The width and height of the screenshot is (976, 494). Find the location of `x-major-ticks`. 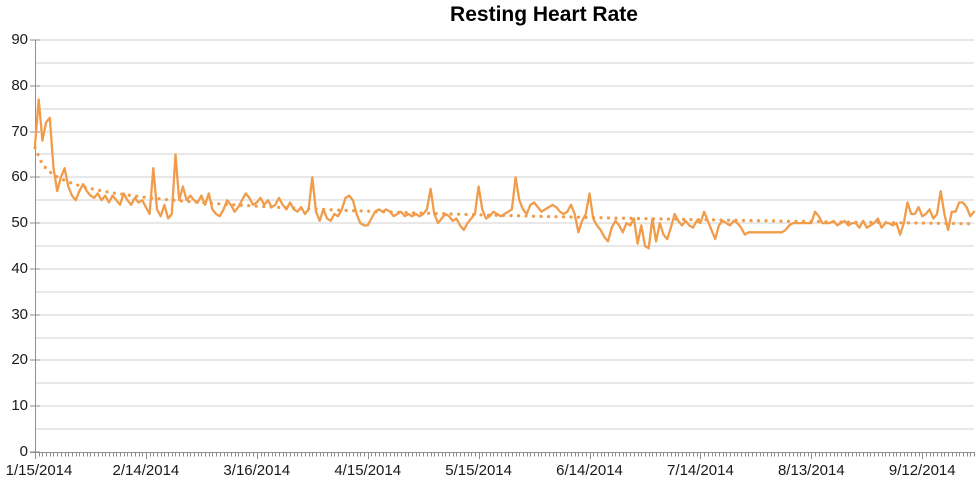

x-major-ticks is located at coordinates (479, 455).